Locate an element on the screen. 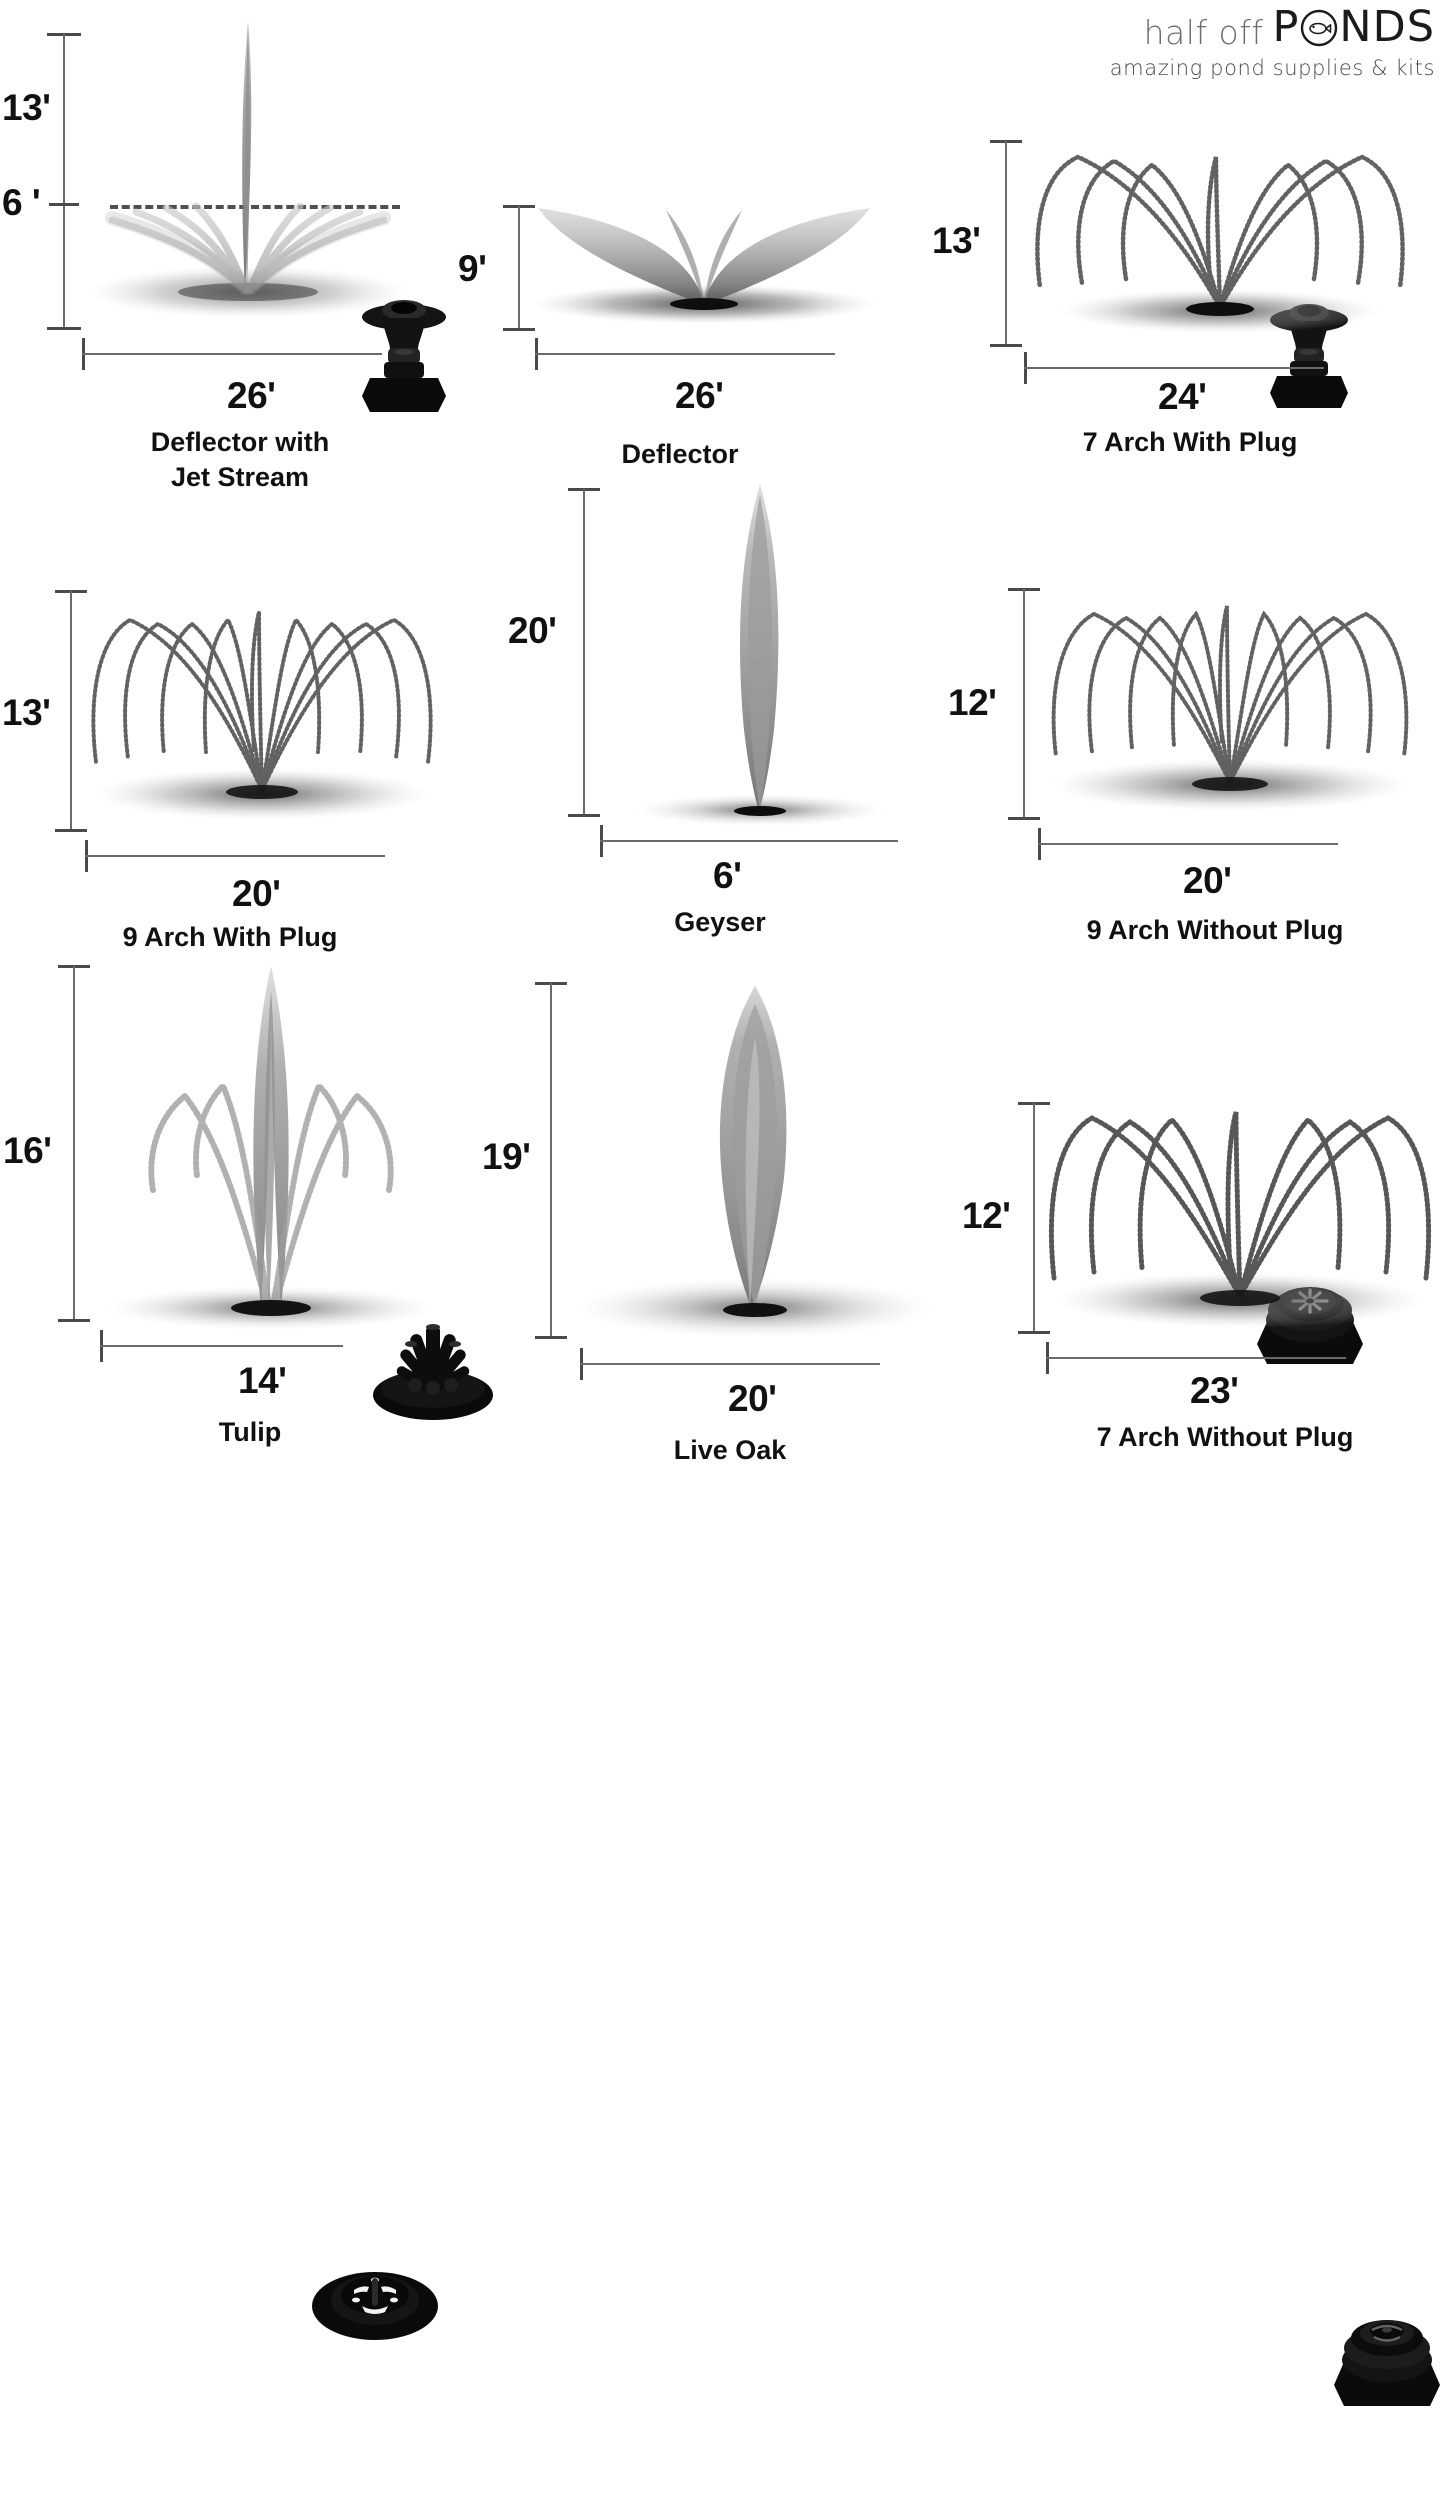 The height and width of the screenshot is (2504, 1445). spray-jet-plus-deflector is located at coordinates (250, 175).